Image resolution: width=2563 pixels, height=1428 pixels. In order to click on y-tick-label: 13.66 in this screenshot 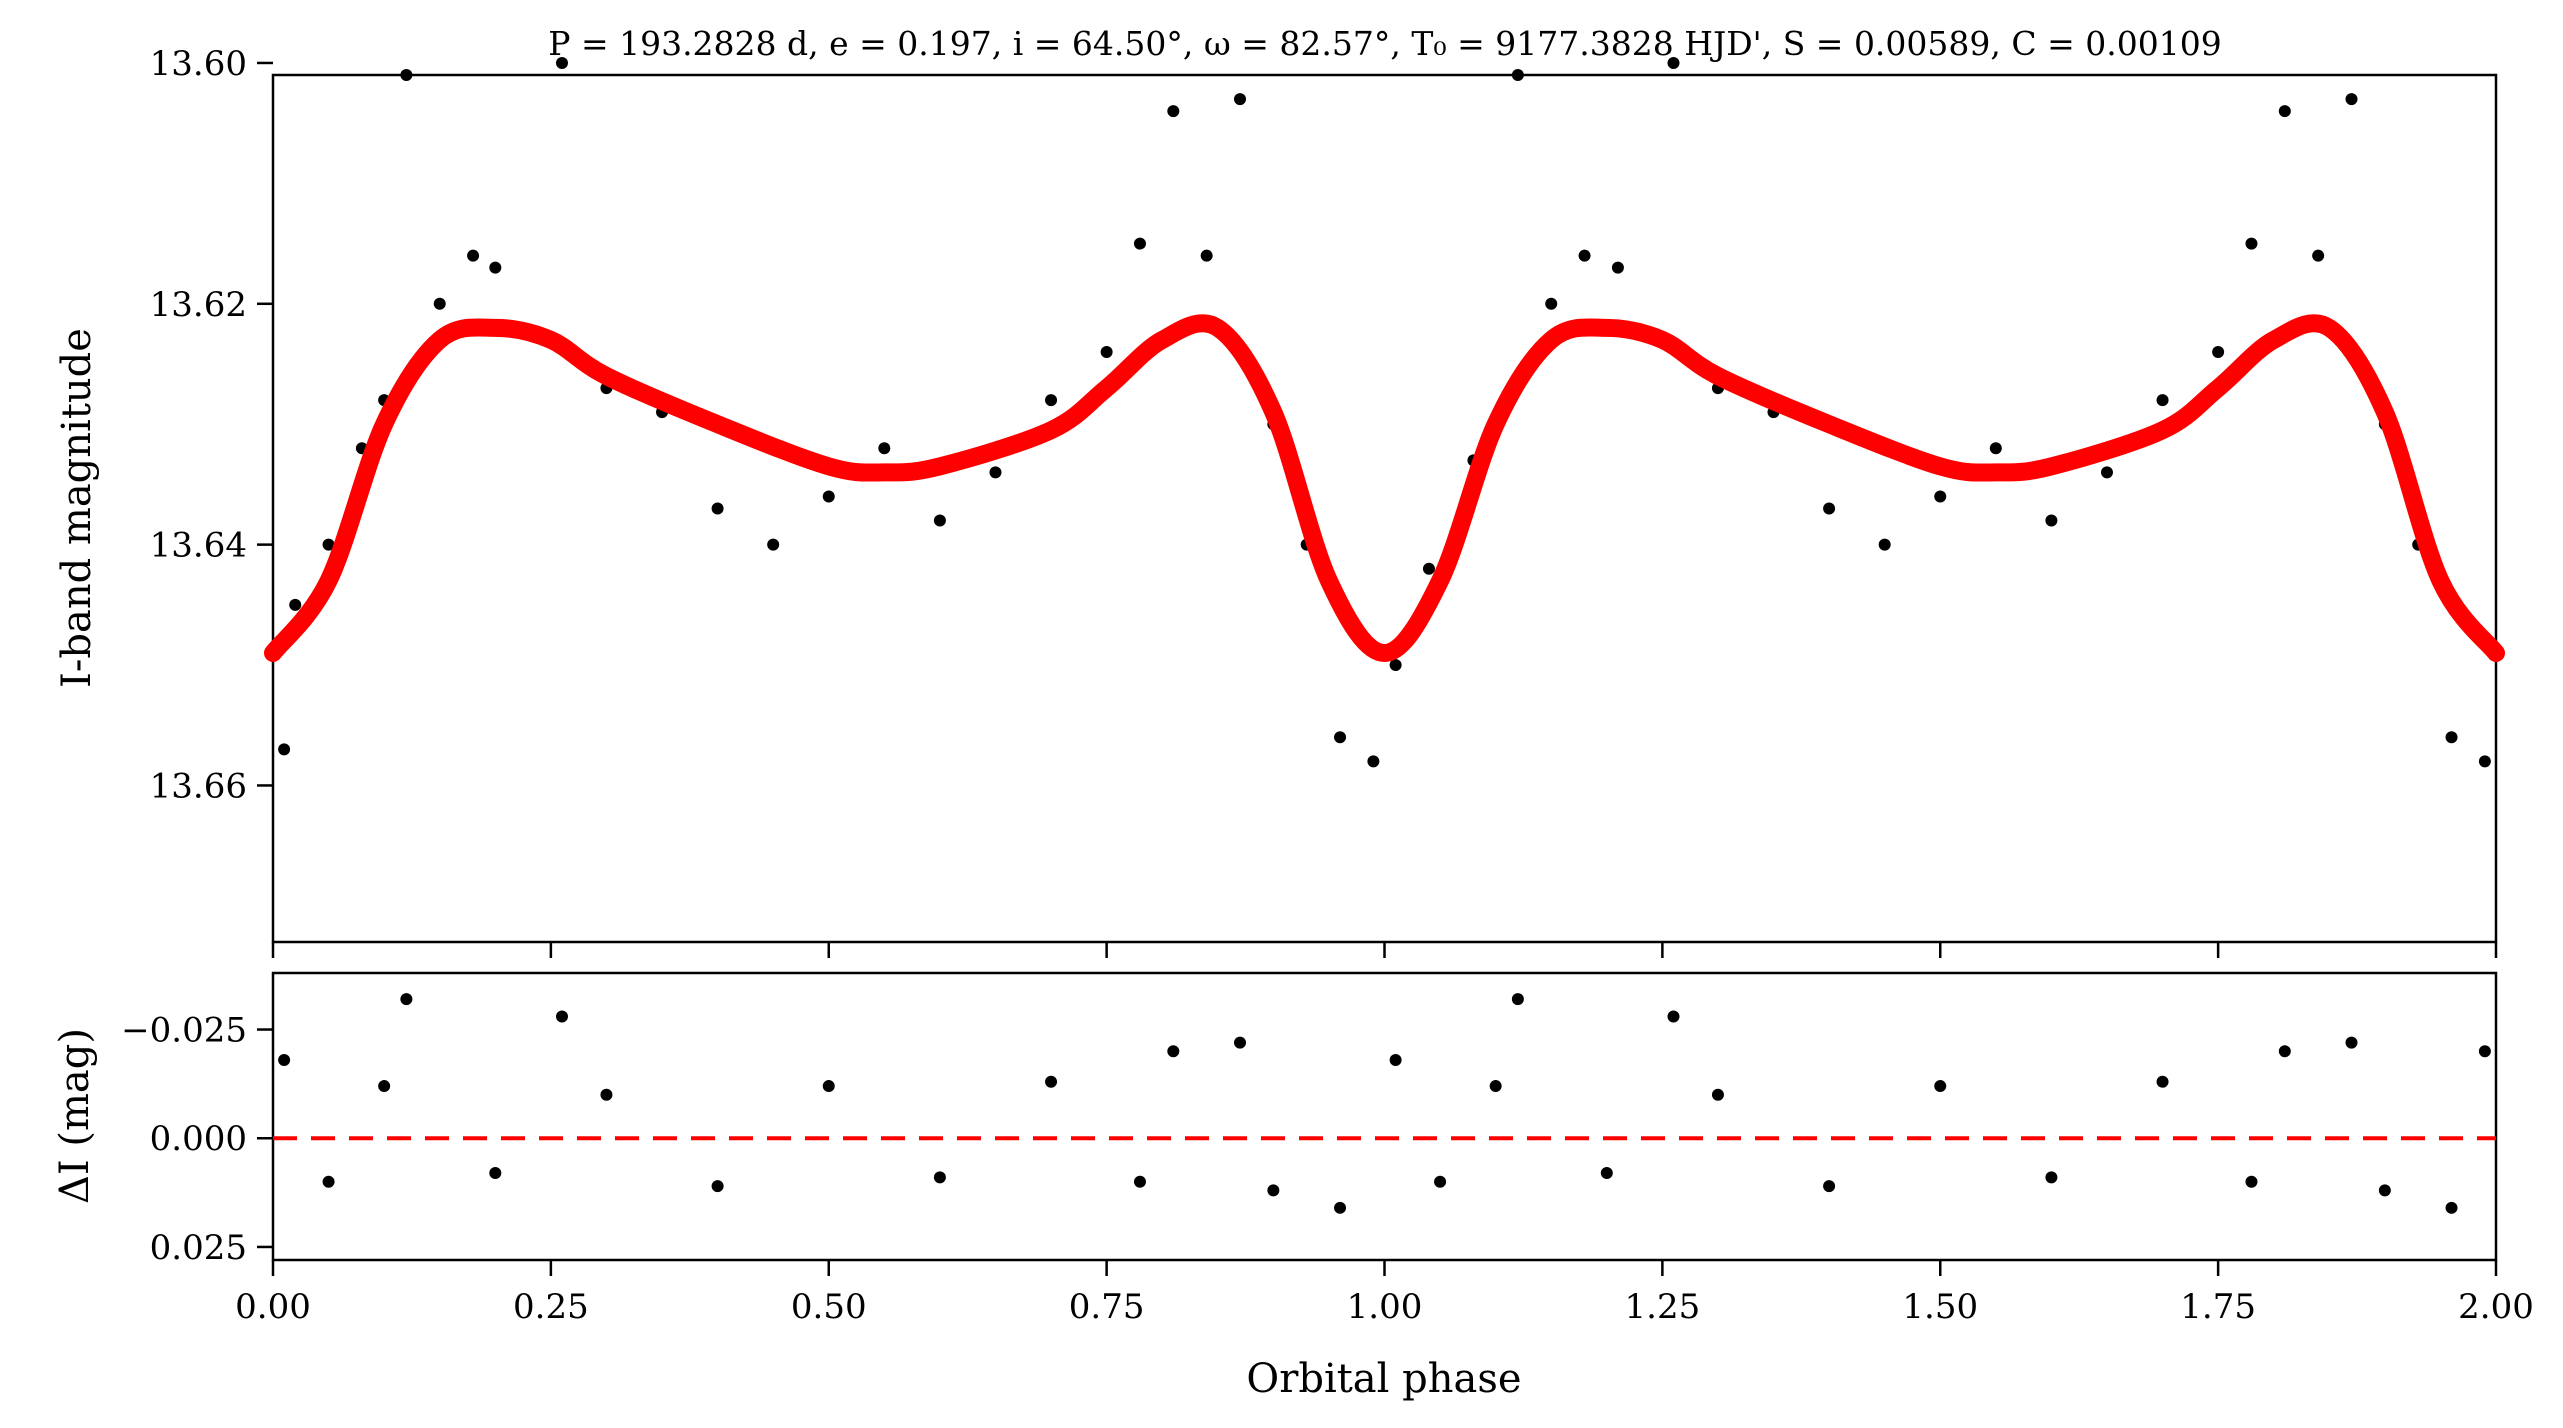, I will do `click(198, 786)`.